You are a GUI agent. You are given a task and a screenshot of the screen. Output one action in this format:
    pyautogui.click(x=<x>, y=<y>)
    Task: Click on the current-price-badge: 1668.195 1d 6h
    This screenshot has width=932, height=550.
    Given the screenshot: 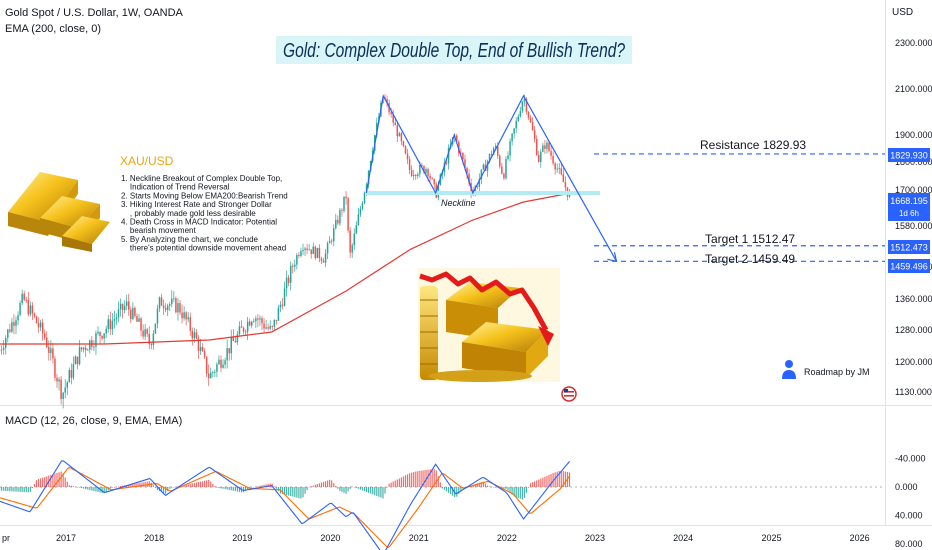 What is the action you would take?
    pyautogui.click(x=909, y=207)
    